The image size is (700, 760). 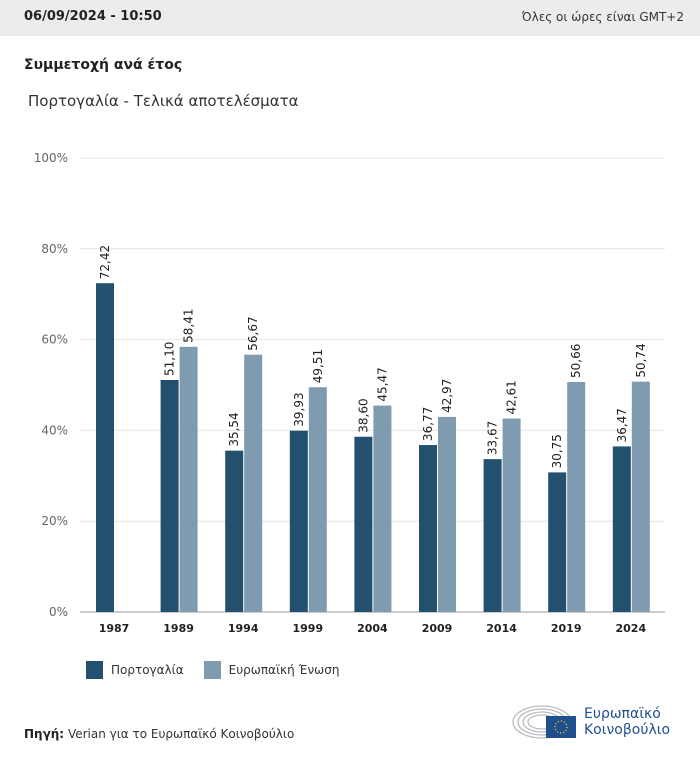 I want to click on legend-swatch-portugal, so click(x=94, y=670).